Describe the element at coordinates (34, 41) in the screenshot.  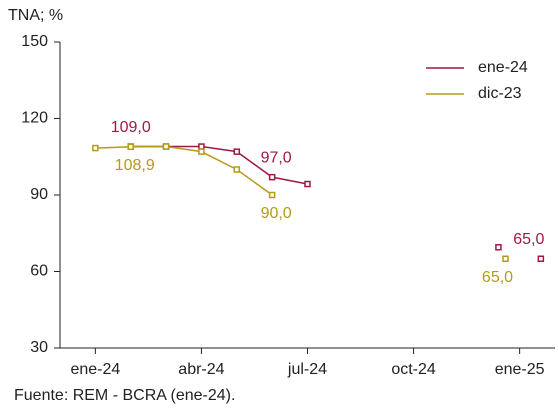
I see `y-tick-label: 150` at that location.